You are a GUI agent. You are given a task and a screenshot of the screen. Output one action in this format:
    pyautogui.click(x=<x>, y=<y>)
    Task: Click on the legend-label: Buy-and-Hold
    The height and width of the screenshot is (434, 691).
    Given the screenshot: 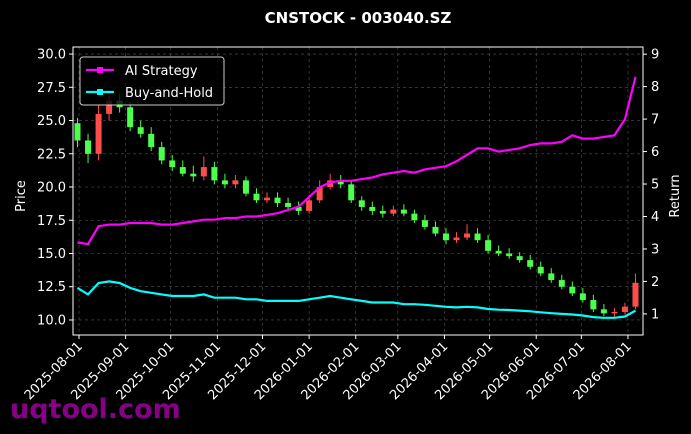 What is the action you would take?
    pyautogui.click(x=169, y=93)
    